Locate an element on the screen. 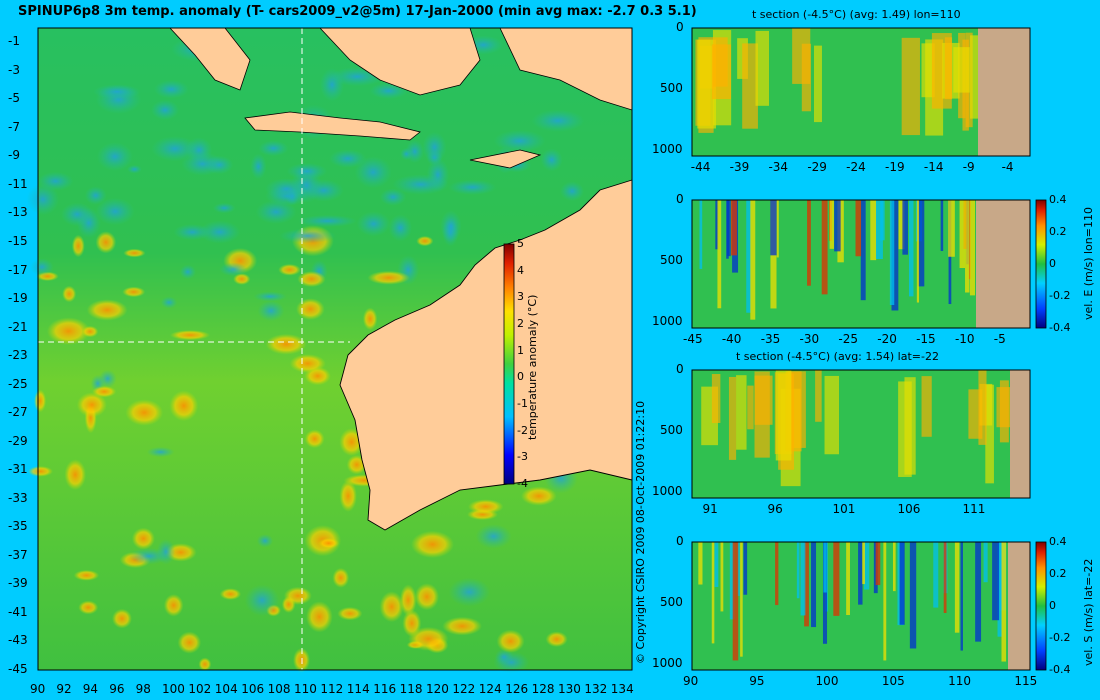 Image resolution: width=1100 pixels, height=700 pixels. map-y-tick: -29 is located at coordinates (18, 440).